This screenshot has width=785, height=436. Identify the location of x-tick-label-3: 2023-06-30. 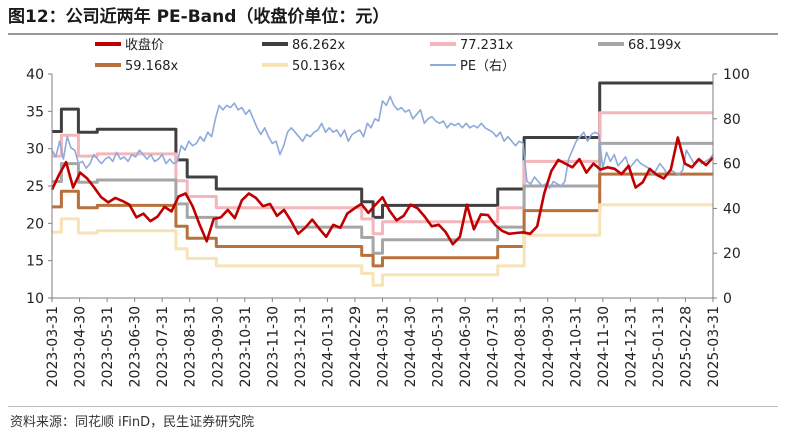
(136, 346).